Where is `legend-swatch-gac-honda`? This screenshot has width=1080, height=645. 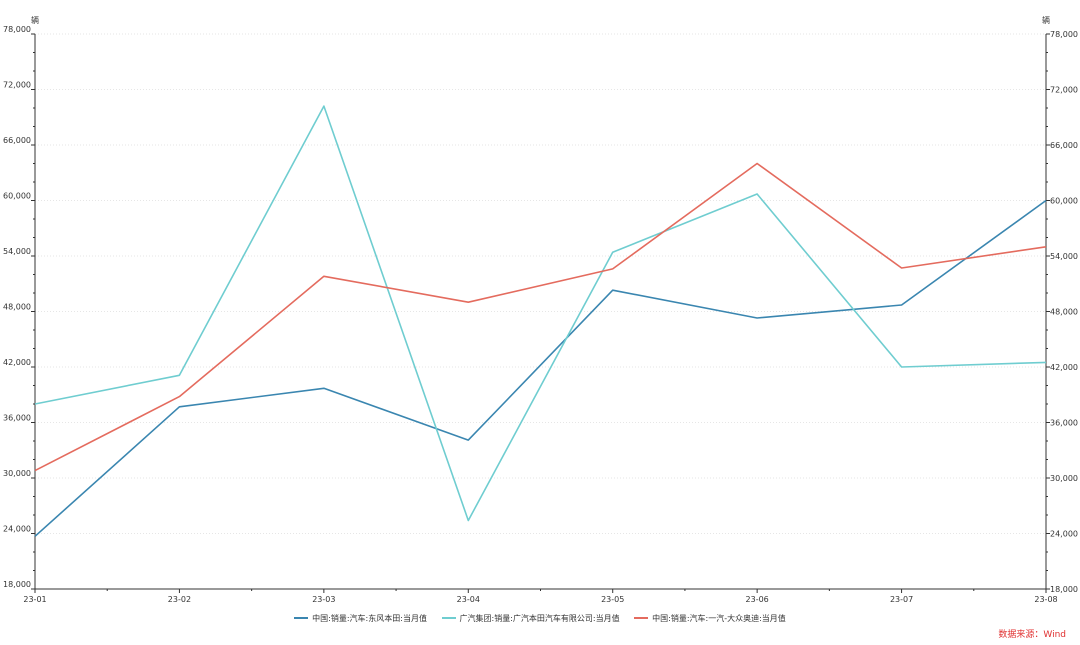
legend-swatch-gac-honda is located at coordinates (448, 618).